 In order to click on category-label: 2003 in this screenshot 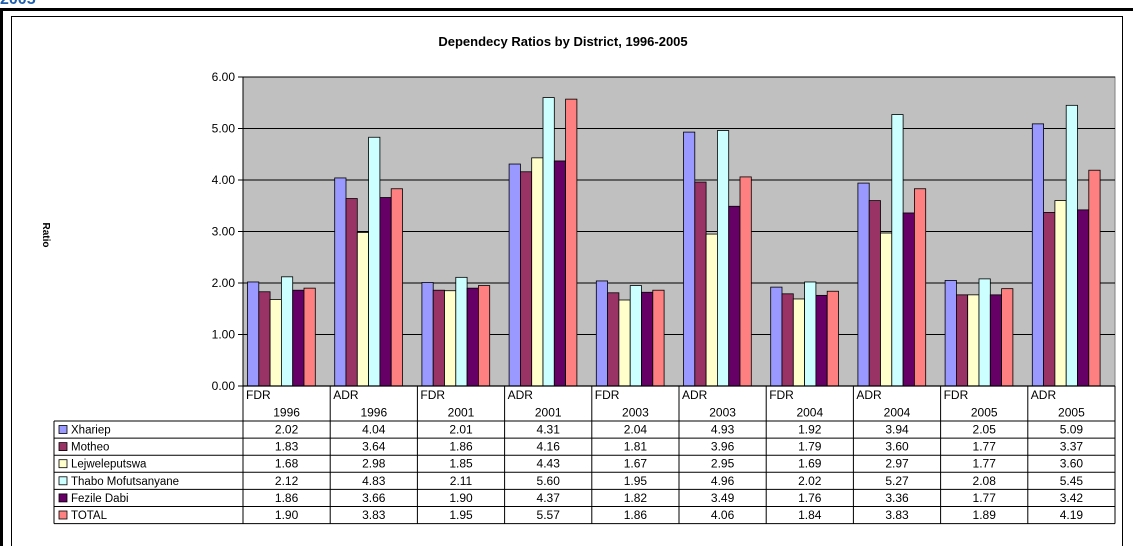, I will do `click(722, 413)`.